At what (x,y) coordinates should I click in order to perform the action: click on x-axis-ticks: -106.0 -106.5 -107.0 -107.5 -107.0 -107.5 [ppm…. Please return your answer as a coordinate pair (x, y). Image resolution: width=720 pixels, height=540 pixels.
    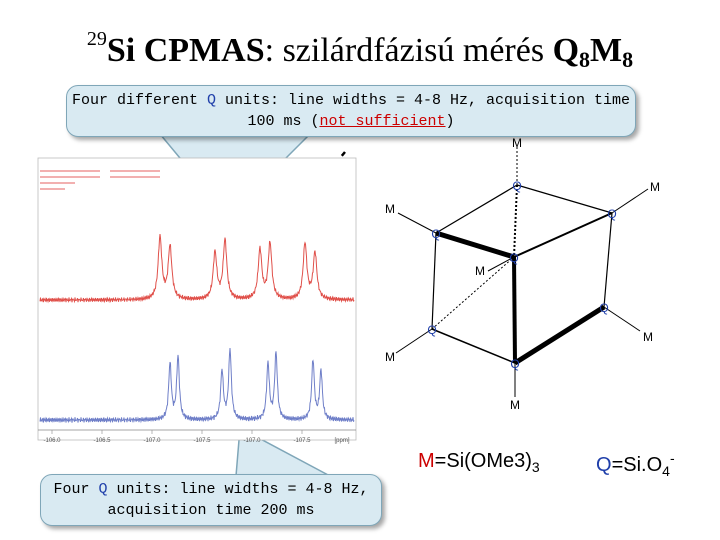
    Looking at the image, I should click on (196, 437).